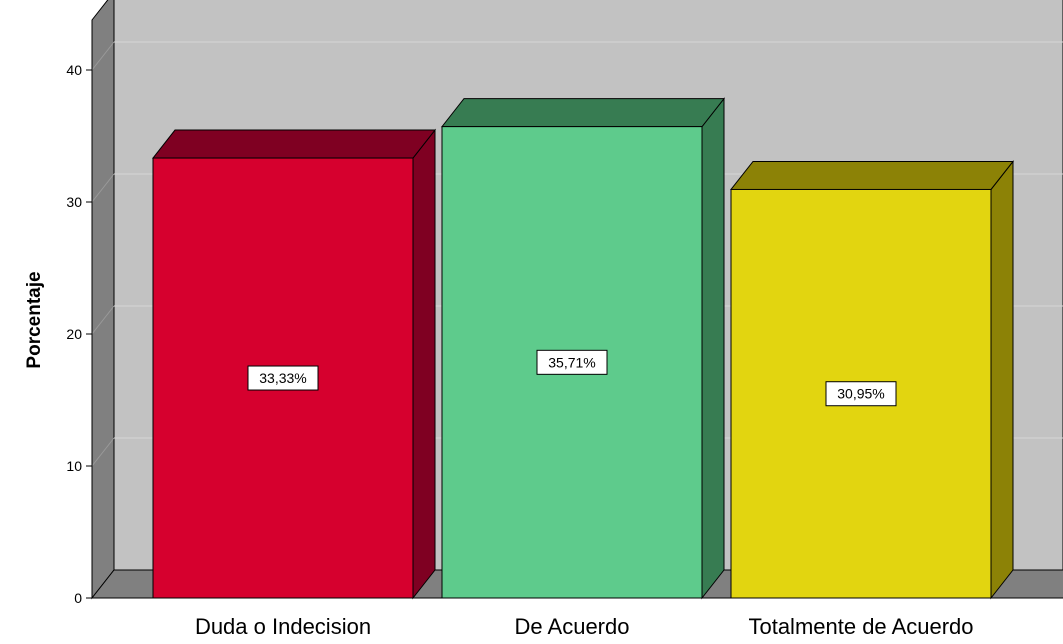 The image size is (1063, 644). Describe the element at coordinates (572, 378) in the screenshot. I see `data-labels: 33,33% 35,71% 30,95%` at that location.